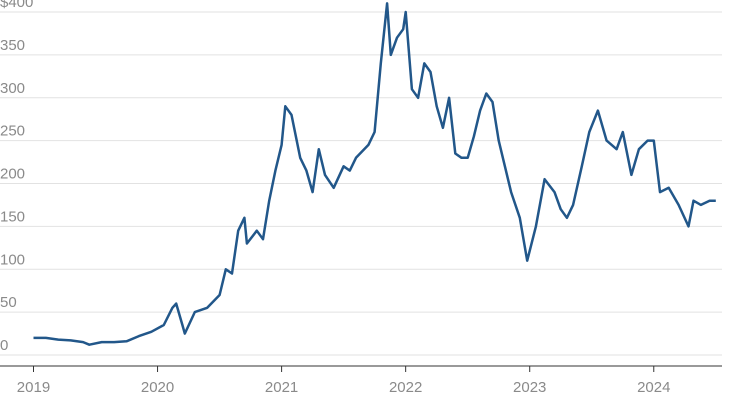  What do you see at coordinates (12, 45) in the screenshot?
I see `y-tick-label: 350` at bounding box center [12, 45].